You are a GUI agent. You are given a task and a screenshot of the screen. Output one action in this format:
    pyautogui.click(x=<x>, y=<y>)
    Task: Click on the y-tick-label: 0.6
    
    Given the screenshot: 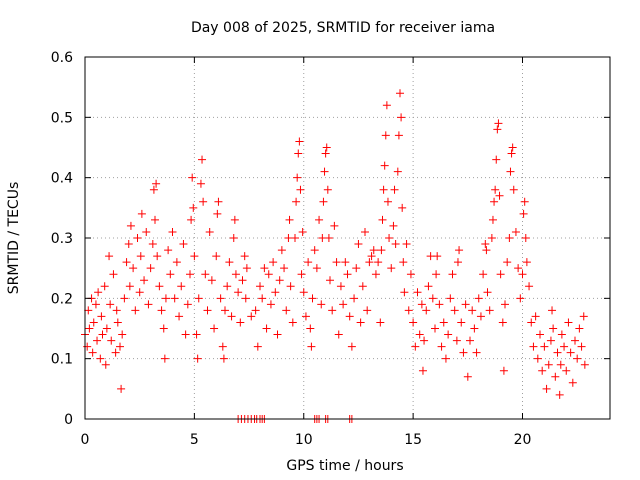 What is the action you would take?
    pyautogui.click(x=62, y=58)
    